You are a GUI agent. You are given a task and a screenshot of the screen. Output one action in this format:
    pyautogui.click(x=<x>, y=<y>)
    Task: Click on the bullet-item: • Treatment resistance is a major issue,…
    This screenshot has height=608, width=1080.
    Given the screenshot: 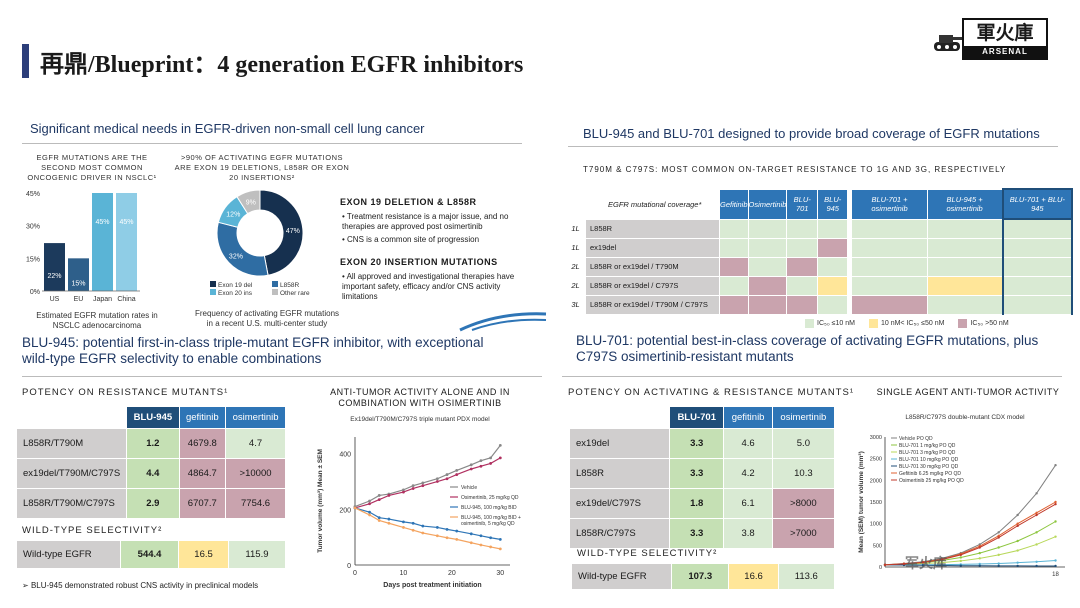 What is the action you would take?
    pyautogui.click(x=425, y=221)
    